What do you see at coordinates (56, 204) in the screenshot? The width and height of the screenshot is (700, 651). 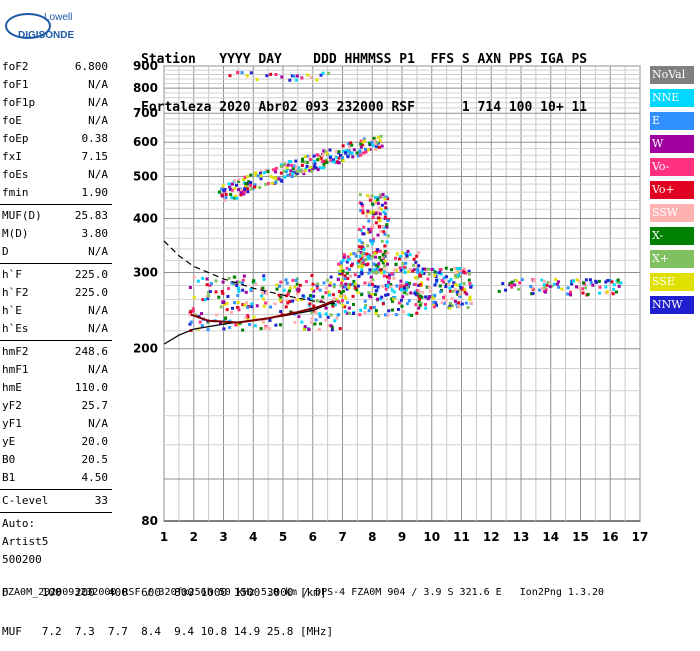 I see `divider` at bounding box center [56, 204].